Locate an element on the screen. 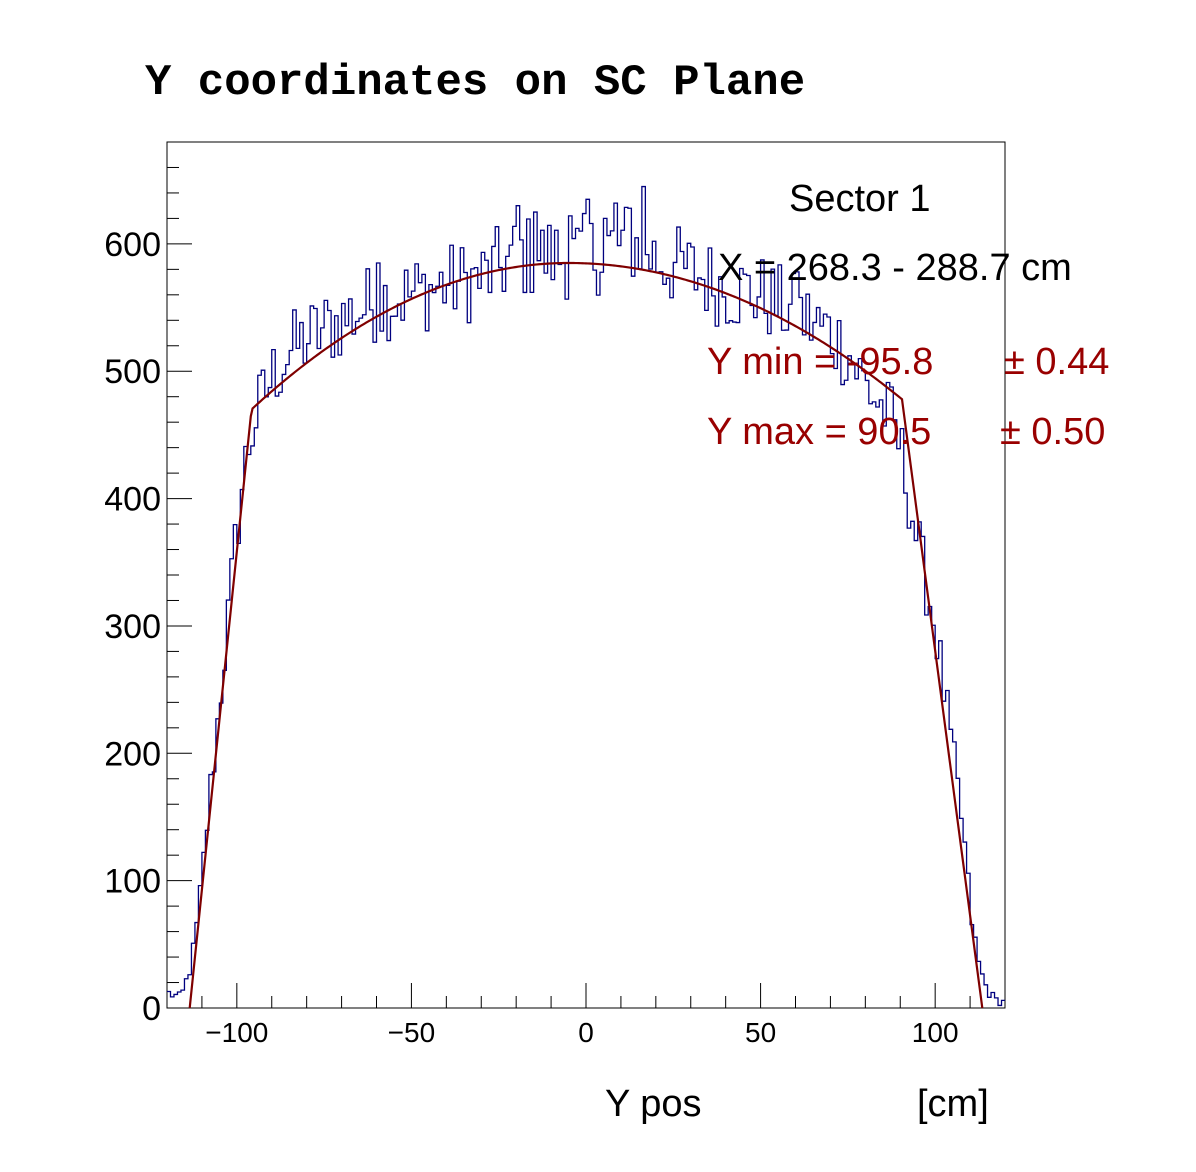 This screenshot has height=1172, width=1196. x-axis: −100 −50 0 50 100 is located at coordinates (586, 1015).